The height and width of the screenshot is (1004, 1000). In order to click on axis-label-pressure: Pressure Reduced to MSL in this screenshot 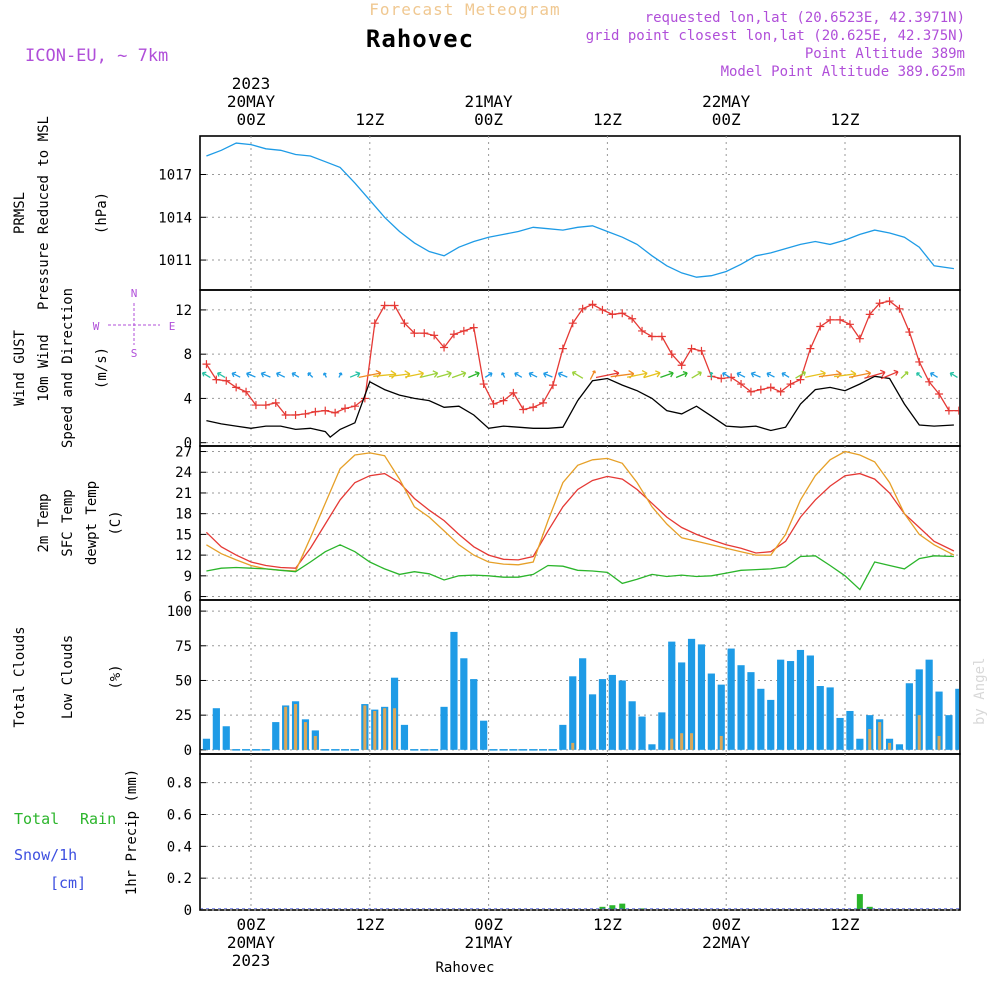, I will do `click(44, 213)`.